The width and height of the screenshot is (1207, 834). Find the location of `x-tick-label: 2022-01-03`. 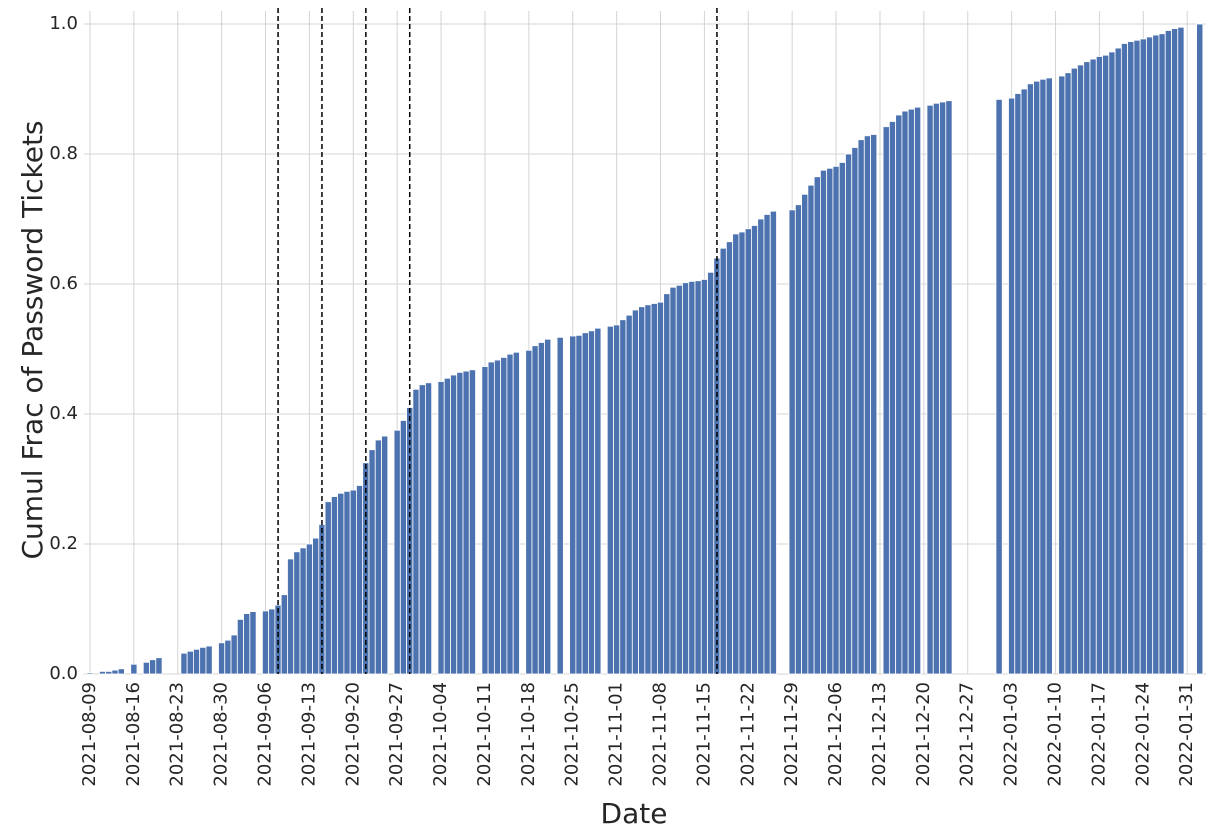

x-tick-label: 2022-01-03 is located at coordinates (1011, 734).